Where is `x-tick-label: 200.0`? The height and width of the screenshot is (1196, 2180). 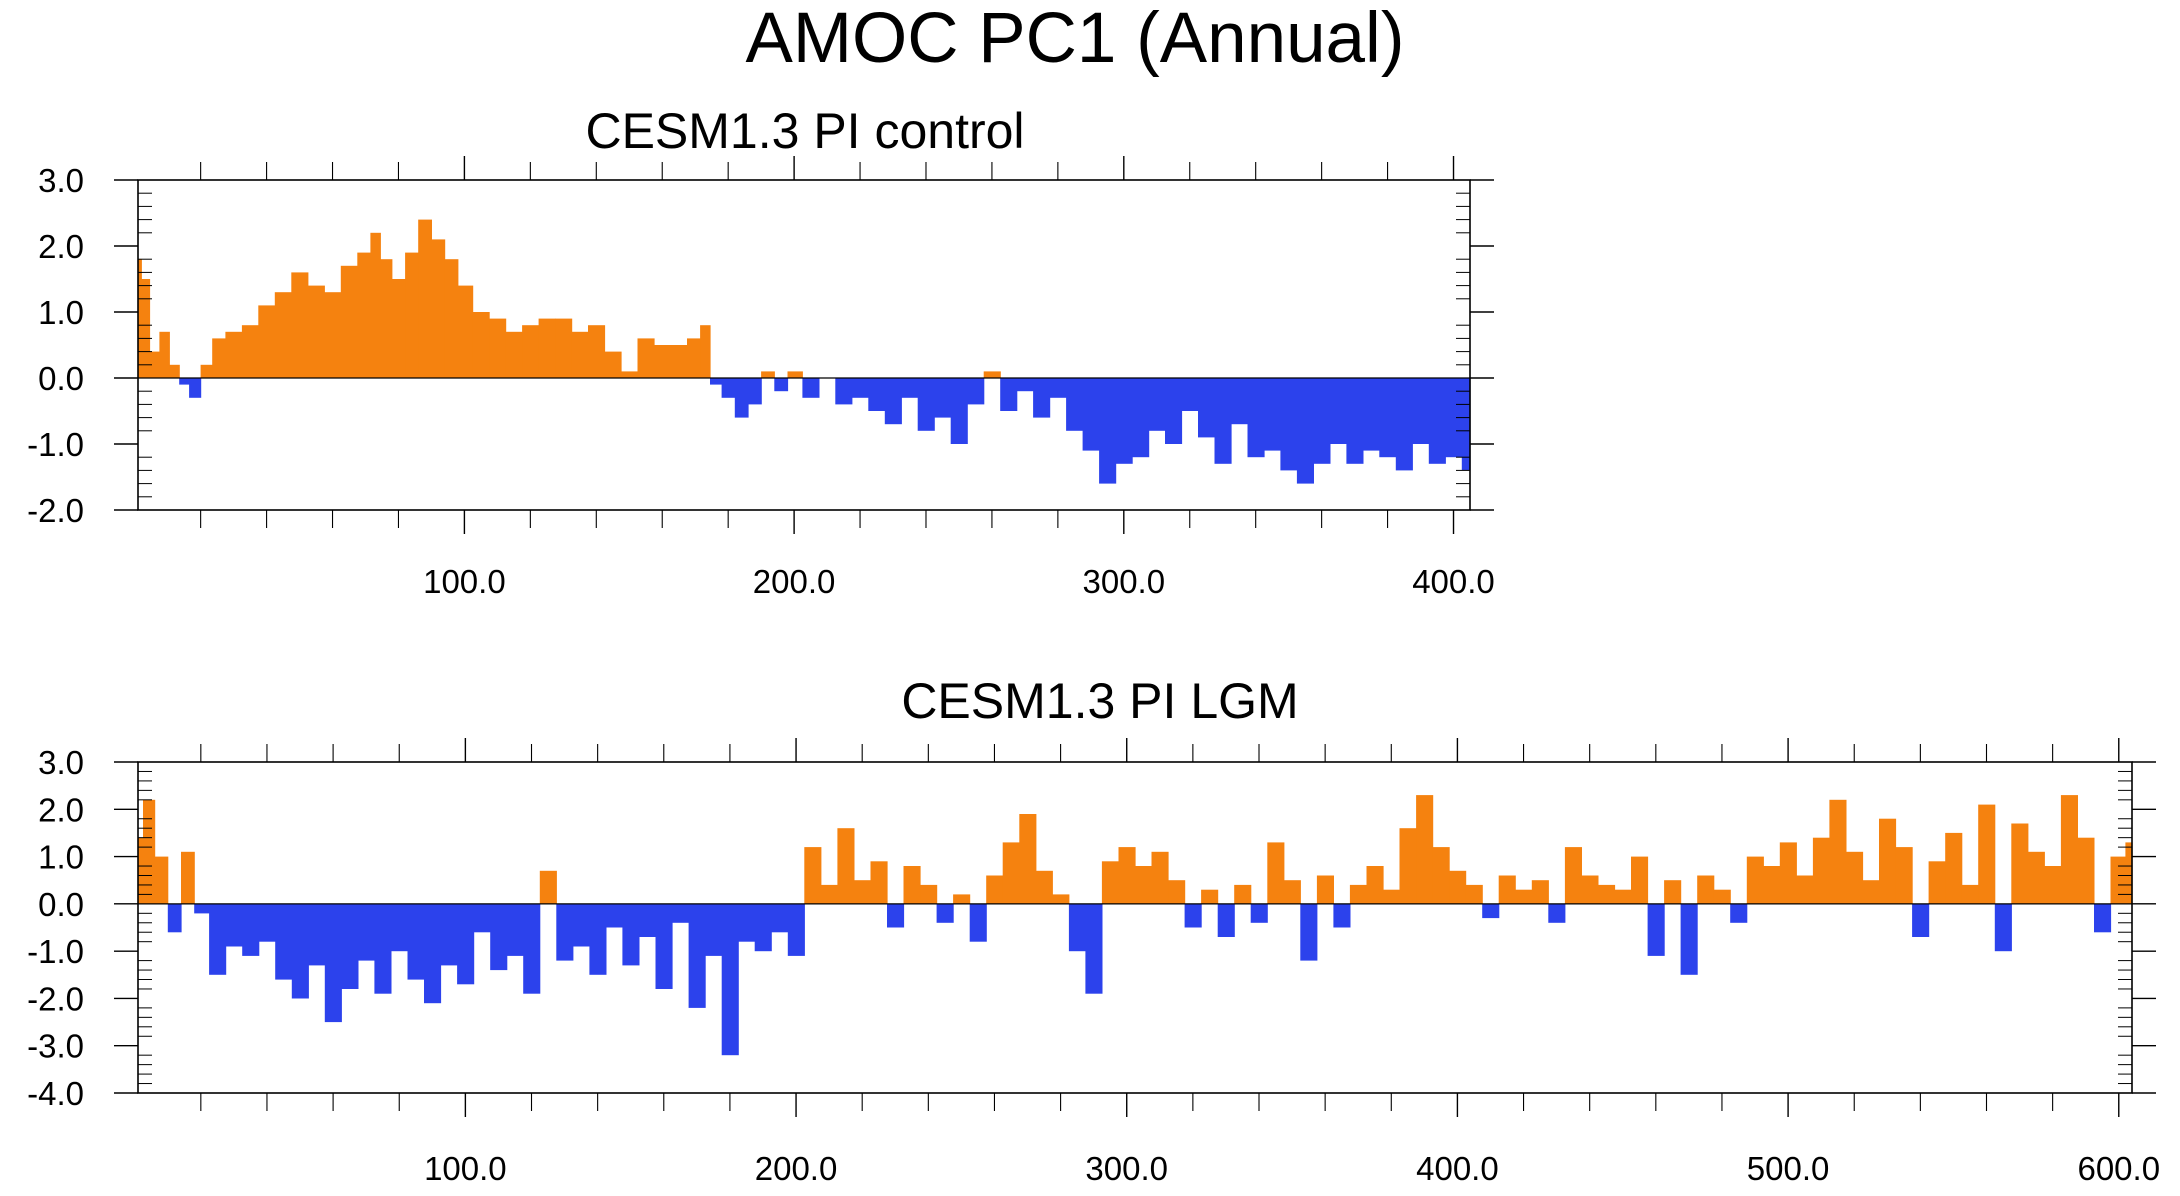 x-tick-label: 200.0 is located at coordinates (796, 1168).